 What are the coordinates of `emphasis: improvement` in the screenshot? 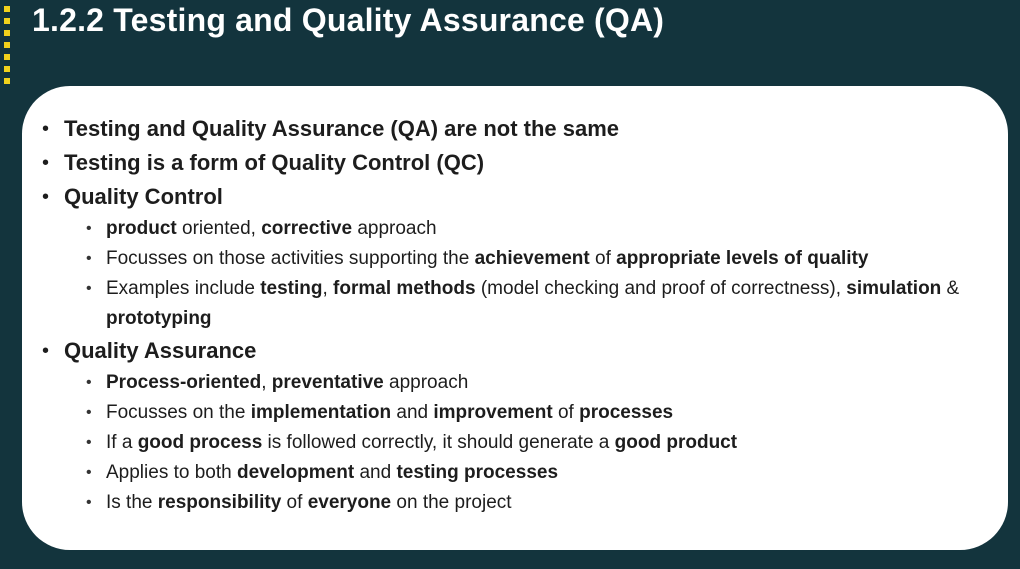 It's located at (493, 412).